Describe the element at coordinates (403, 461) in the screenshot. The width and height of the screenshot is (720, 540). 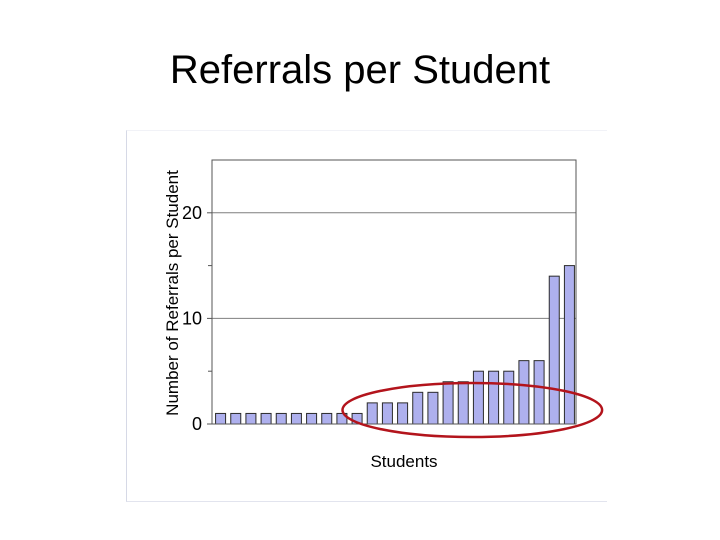
I see `x-axis-title: Students` at that location.